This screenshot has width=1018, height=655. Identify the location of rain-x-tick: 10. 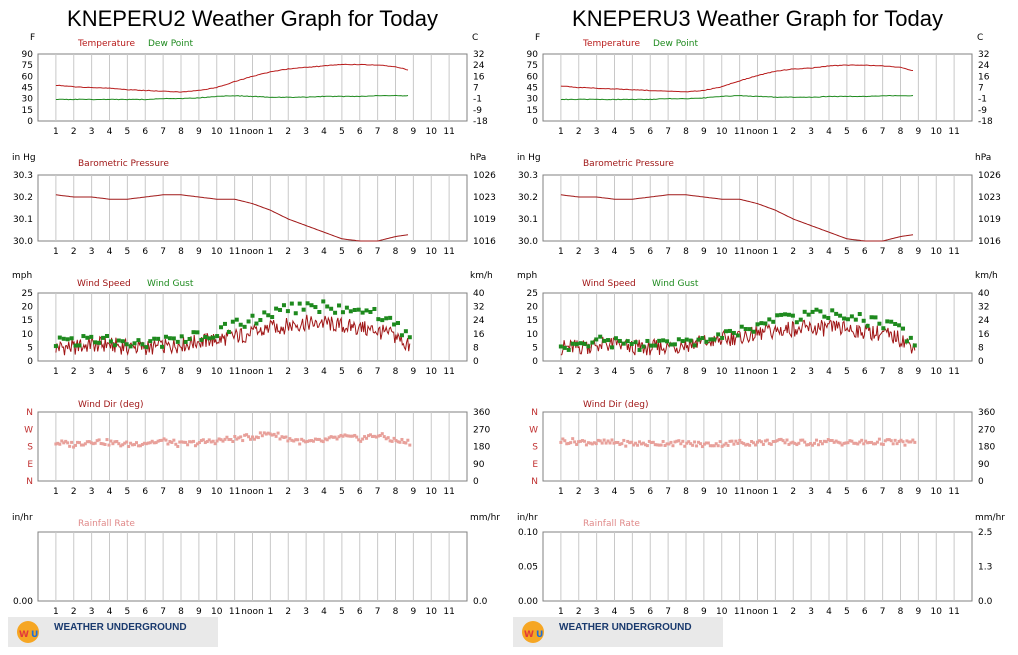
(722, 612).